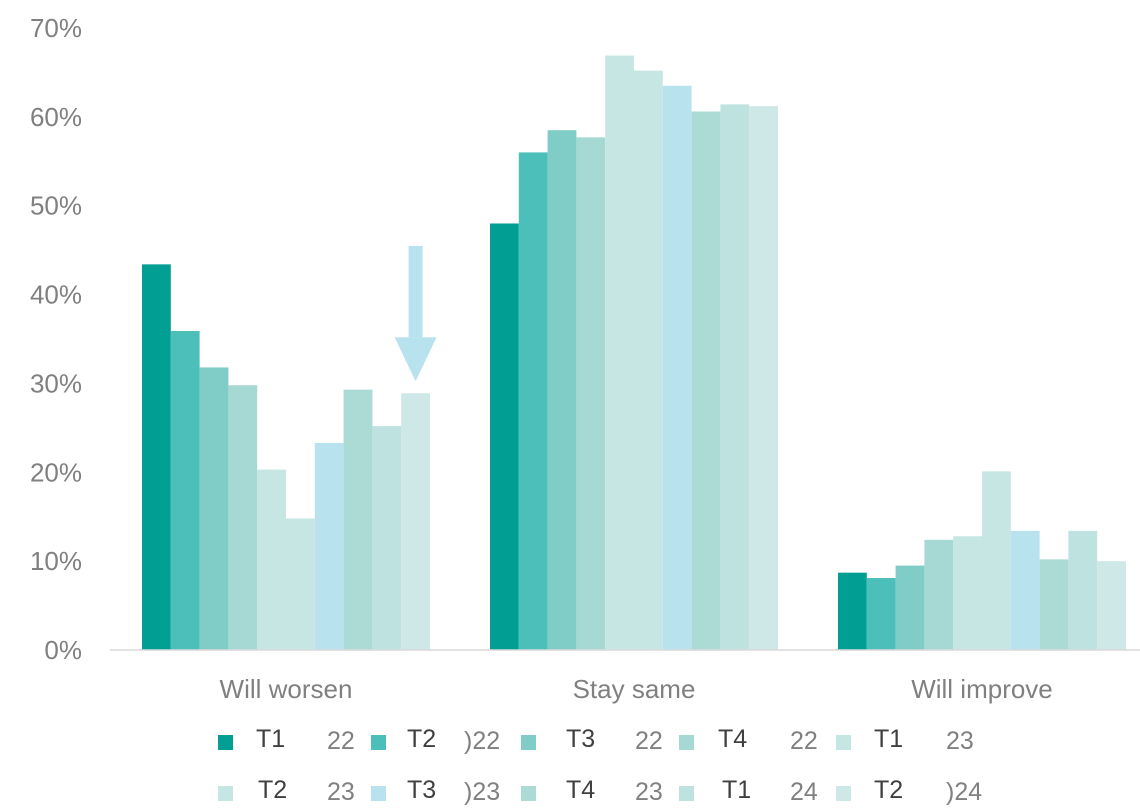 Image resolution: width=1140 pixels, height=811 pixels. I want to click on y-tick-label: 20%, so click(56, 472).